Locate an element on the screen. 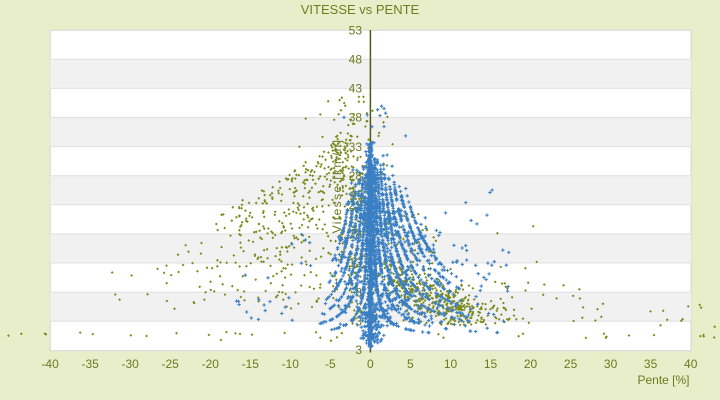 This screenshot has height=400, width=720. svg-text: 53 is located at coordinates (356, 30).